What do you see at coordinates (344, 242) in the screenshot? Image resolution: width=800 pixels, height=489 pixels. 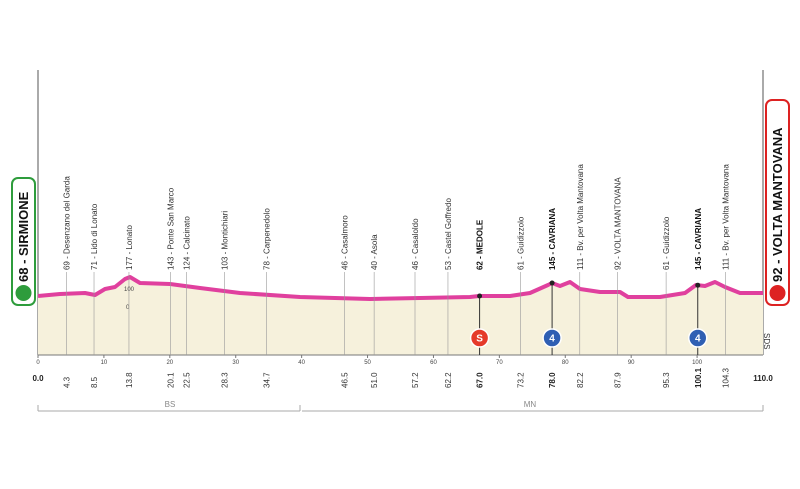 I see `waypoint-label: 46 - Casalmoro` at bounding box center [344, 242].